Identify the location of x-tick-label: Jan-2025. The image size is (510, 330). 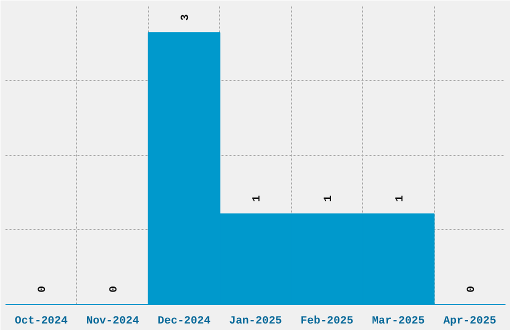
(255, 322).